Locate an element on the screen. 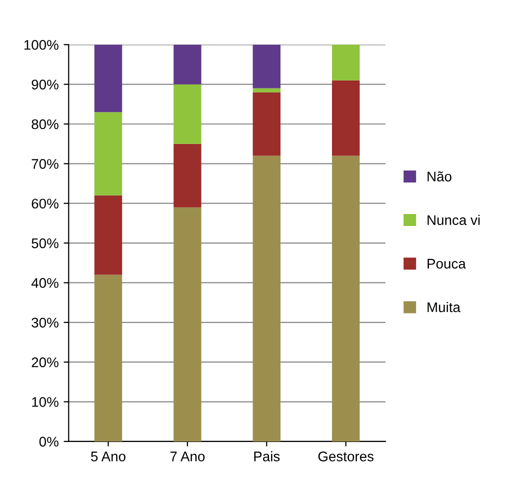  y-tick-label: 90% is located at coordinates (45, 85).